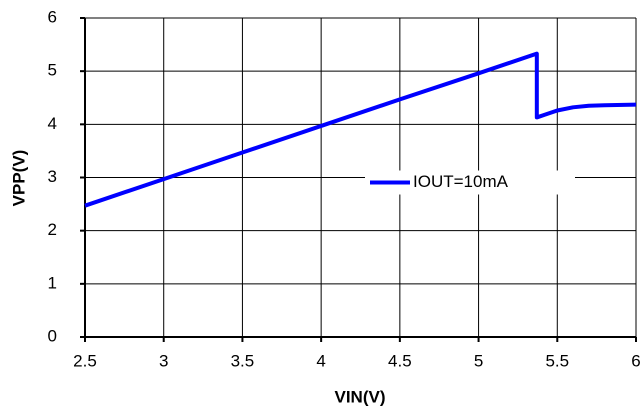 The image size is (642, 416). Describe the element at coordinates (461, 181) in the screenshot. I see `legend-label: IOUT=10mA` at that location.